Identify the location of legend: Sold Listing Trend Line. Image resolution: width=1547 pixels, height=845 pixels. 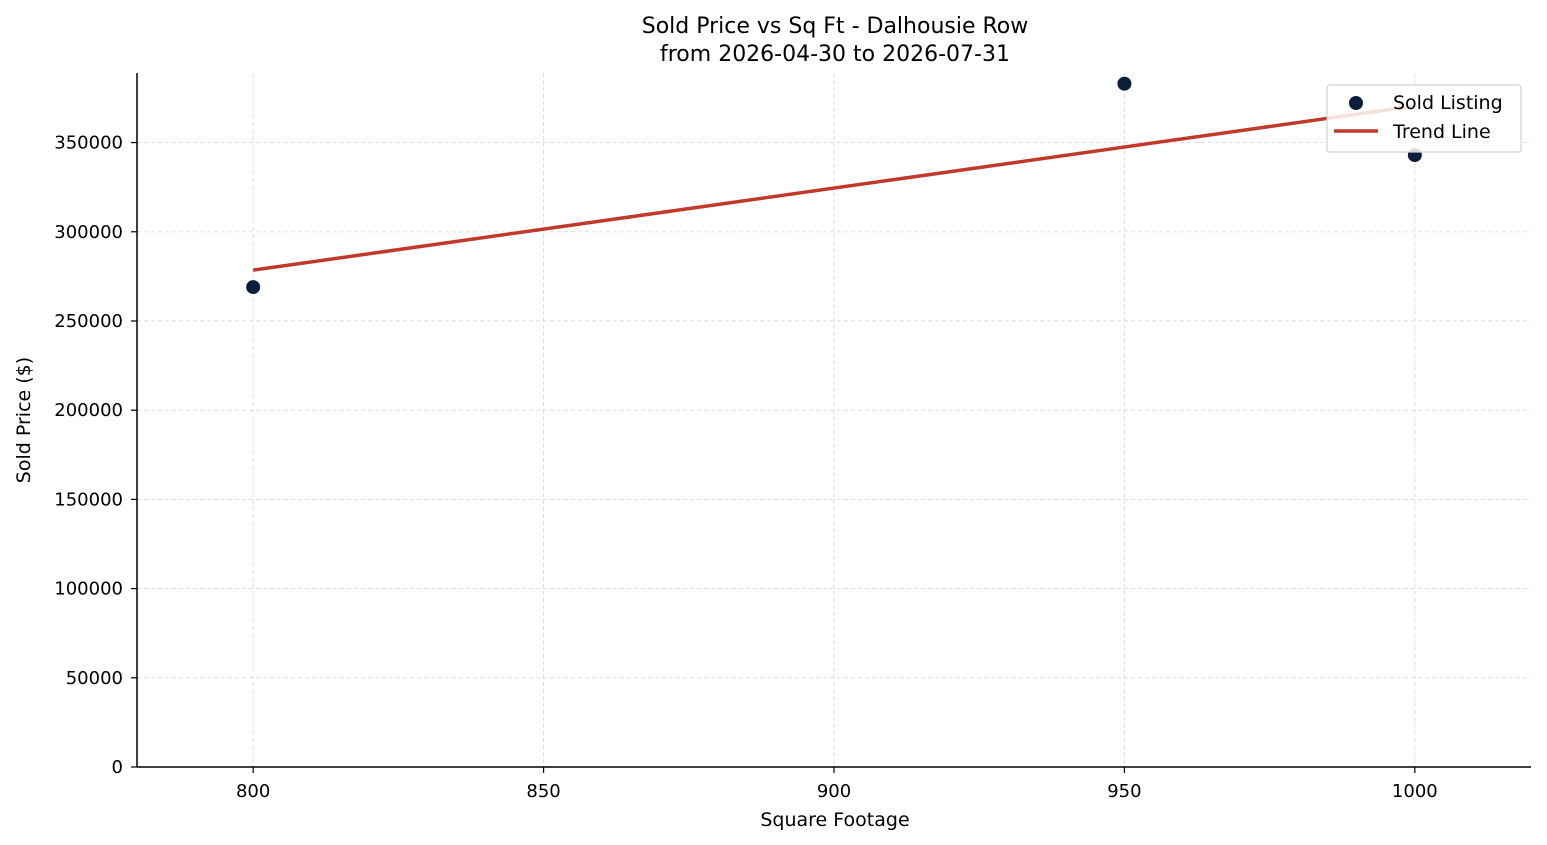
(1424, 118).